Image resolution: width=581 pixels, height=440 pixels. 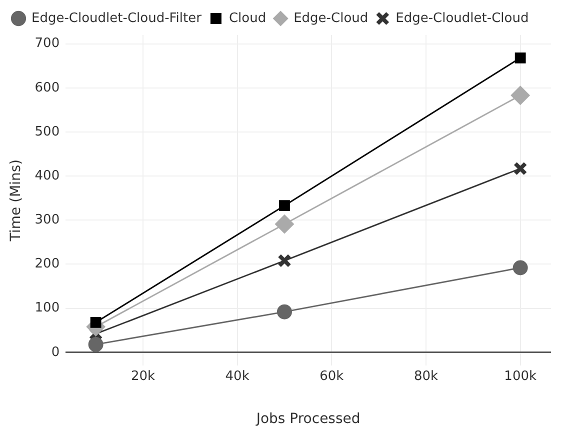 I want to click on x-tick-label: 20k, so click(x=143, y=376).